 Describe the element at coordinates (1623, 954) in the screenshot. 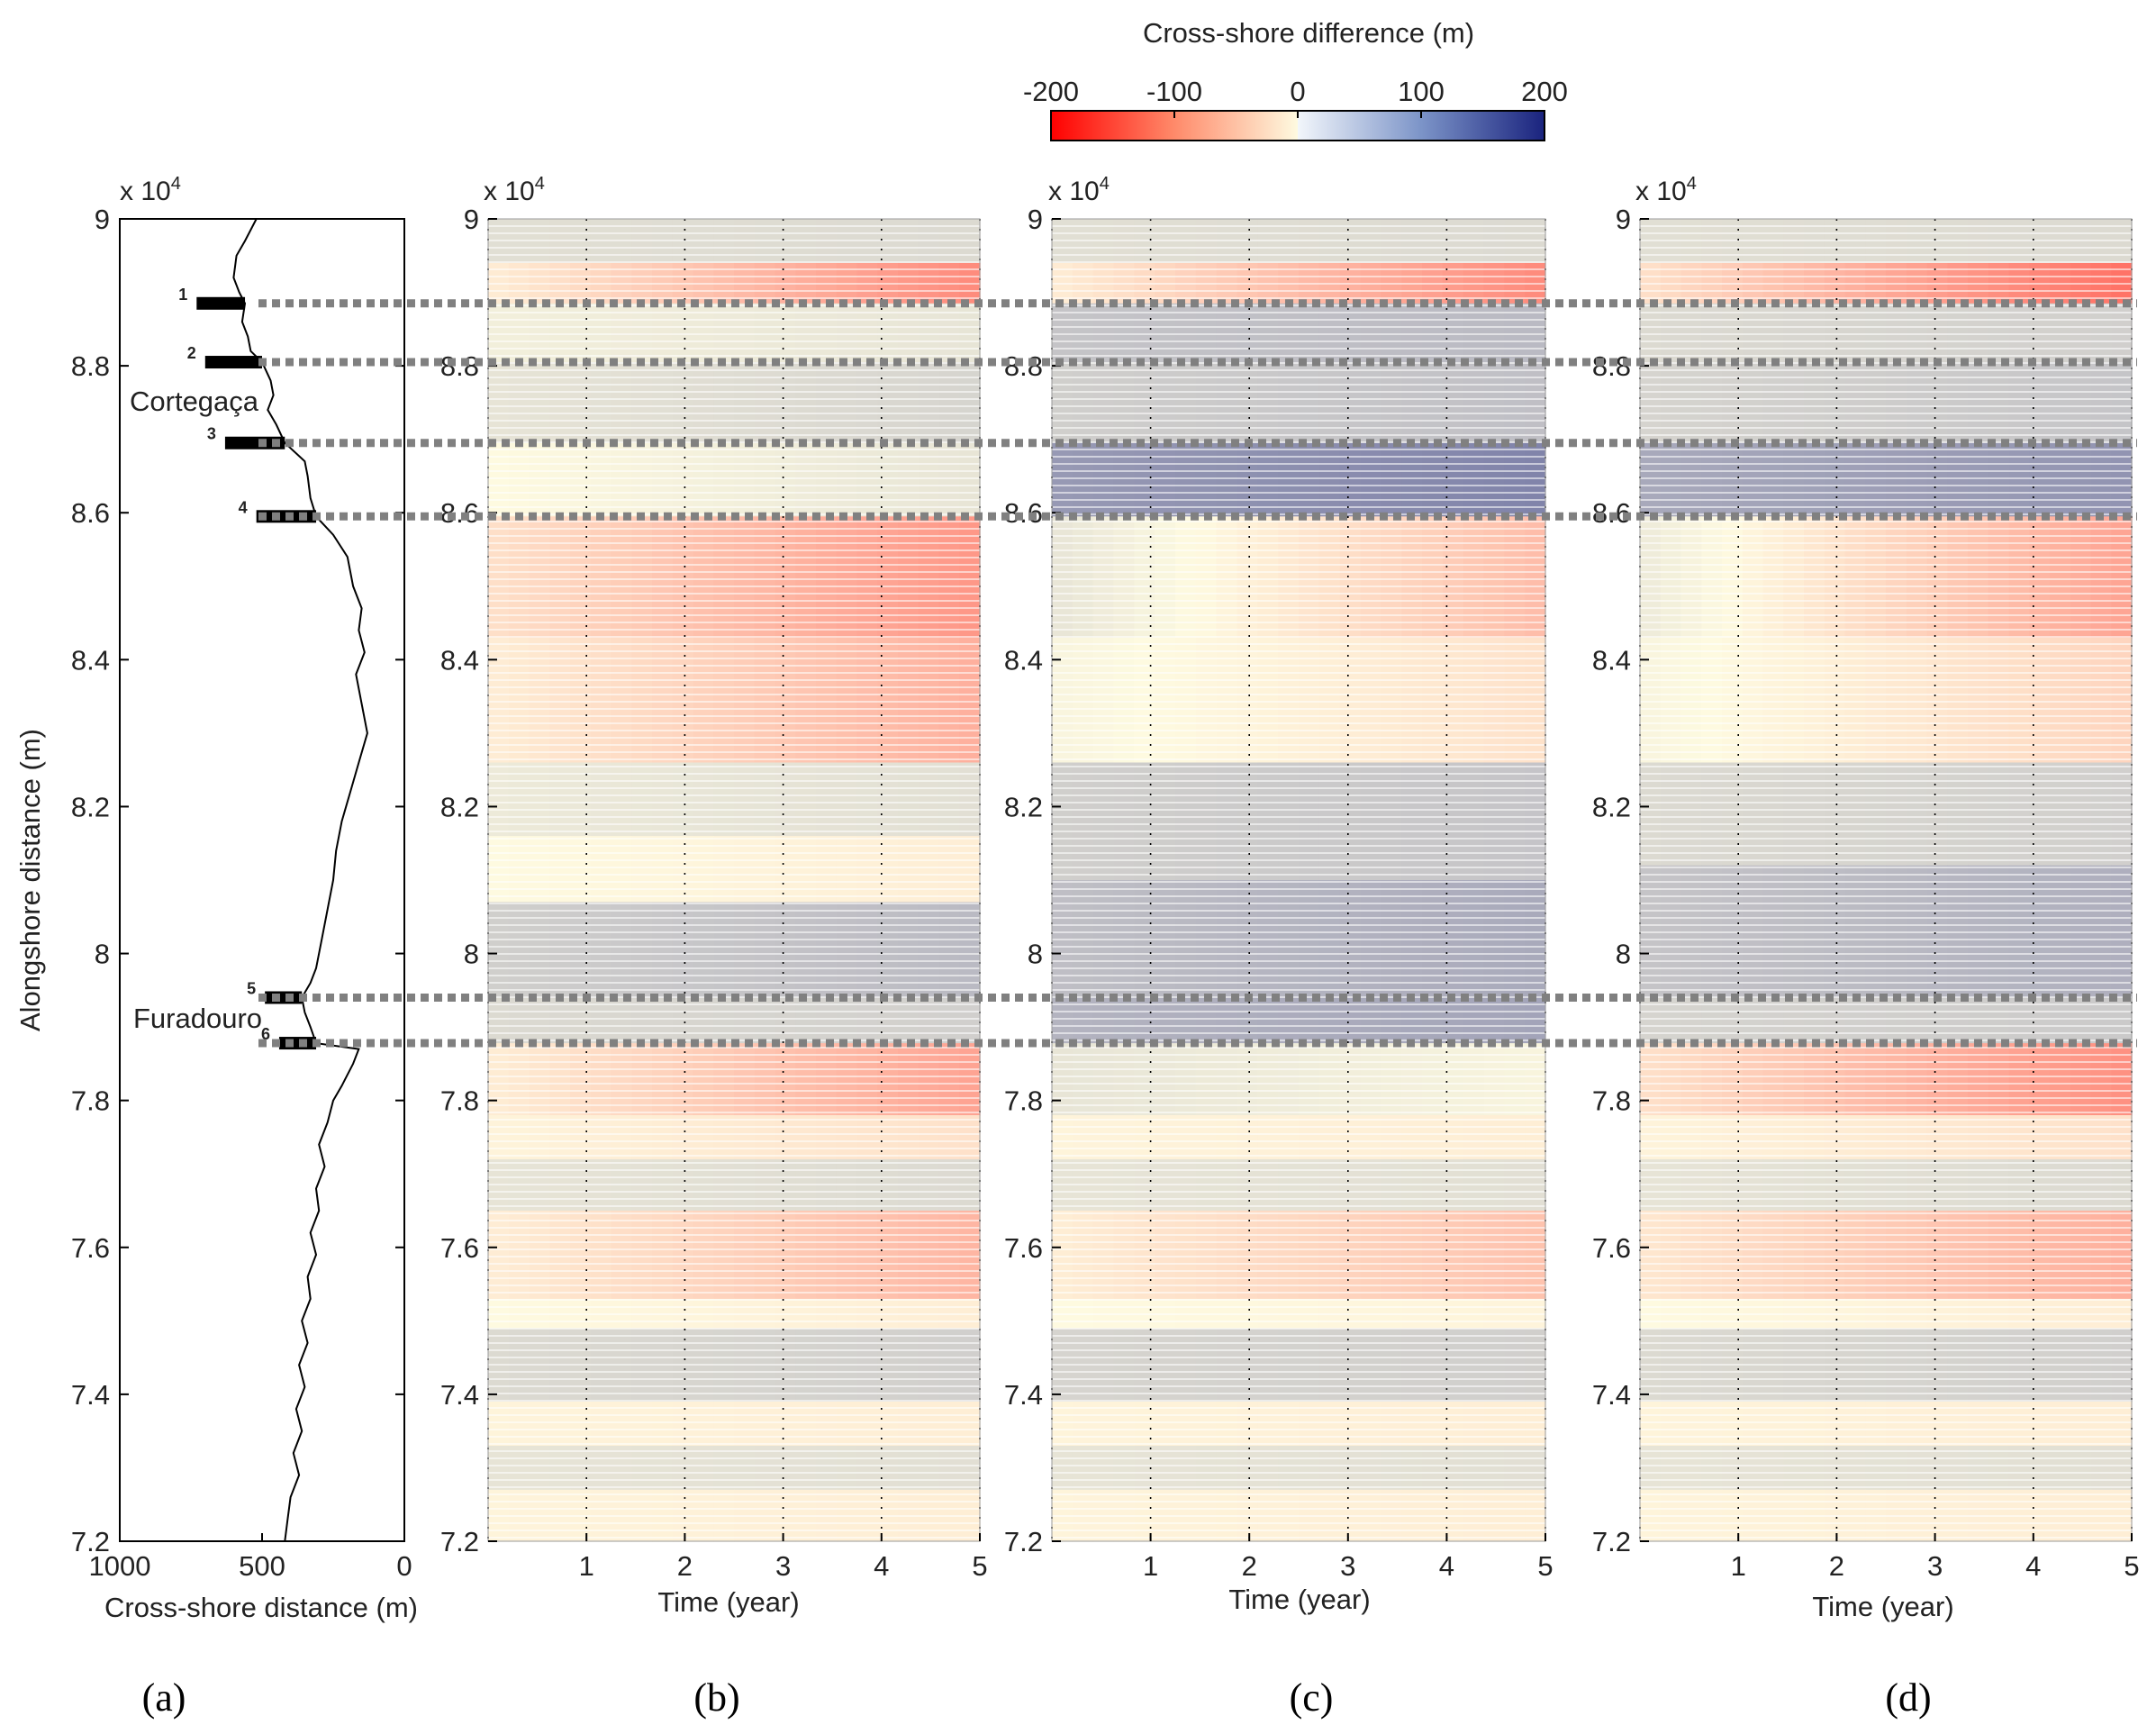

I see `y-tick-label: 8` at that location.